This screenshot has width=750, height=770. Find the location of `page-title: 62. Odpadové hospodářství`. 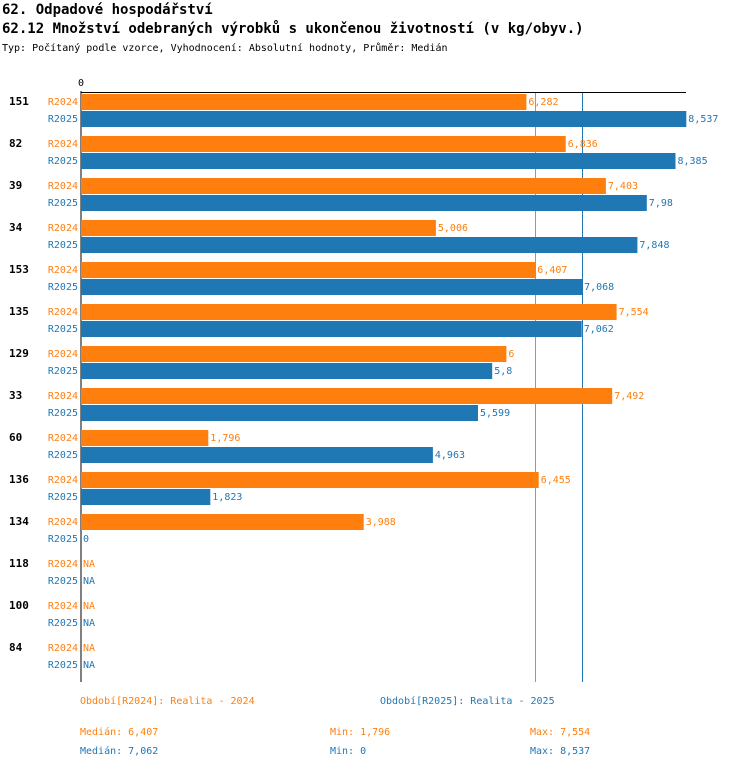

page-title: 62. Odpadové hospodářství is located at coordinates (107, 10).